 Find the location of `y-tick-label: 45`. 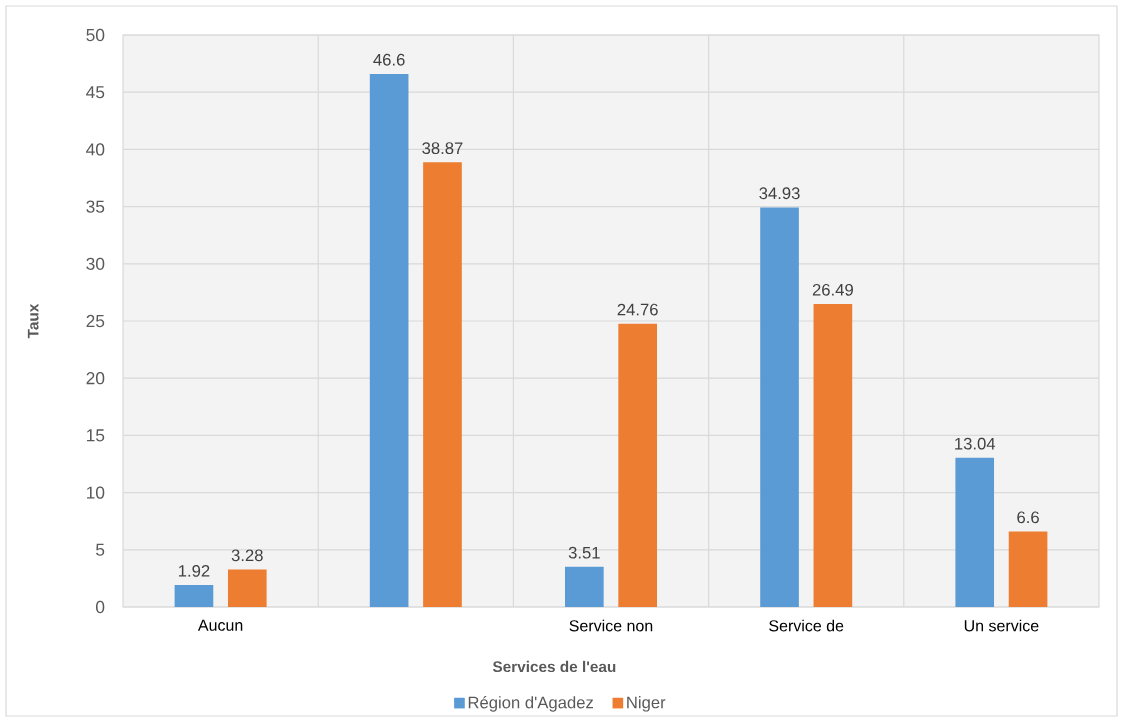

y-tick-label: 45 is located at coordinates (95, 92).